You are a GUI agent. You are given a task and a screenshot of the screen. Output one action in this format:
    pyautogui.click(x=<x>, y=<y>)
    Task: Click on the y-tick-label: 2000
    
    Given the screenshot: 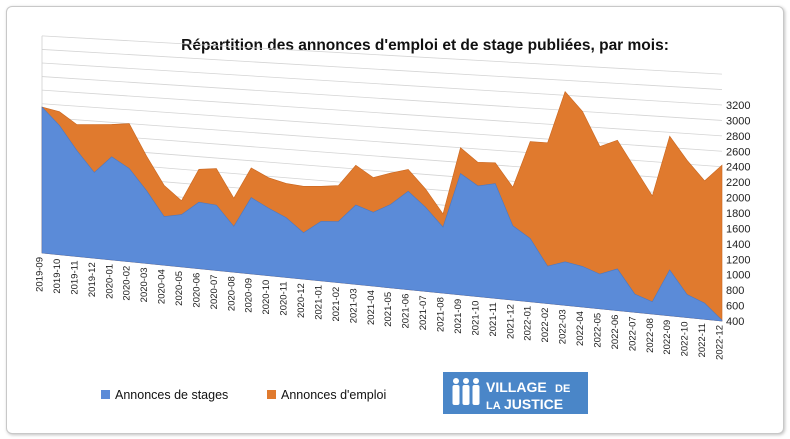 What is the action you would take?
    pyautogui.click(x=738, y=199)
    